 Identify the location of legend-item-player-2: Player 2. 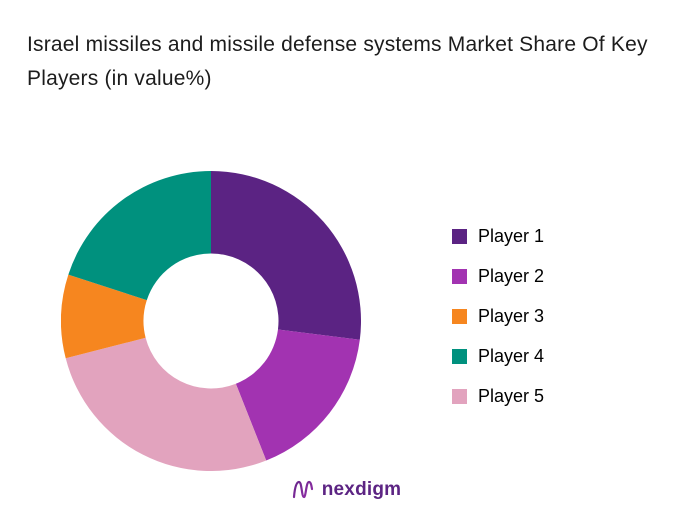
(498, 276).